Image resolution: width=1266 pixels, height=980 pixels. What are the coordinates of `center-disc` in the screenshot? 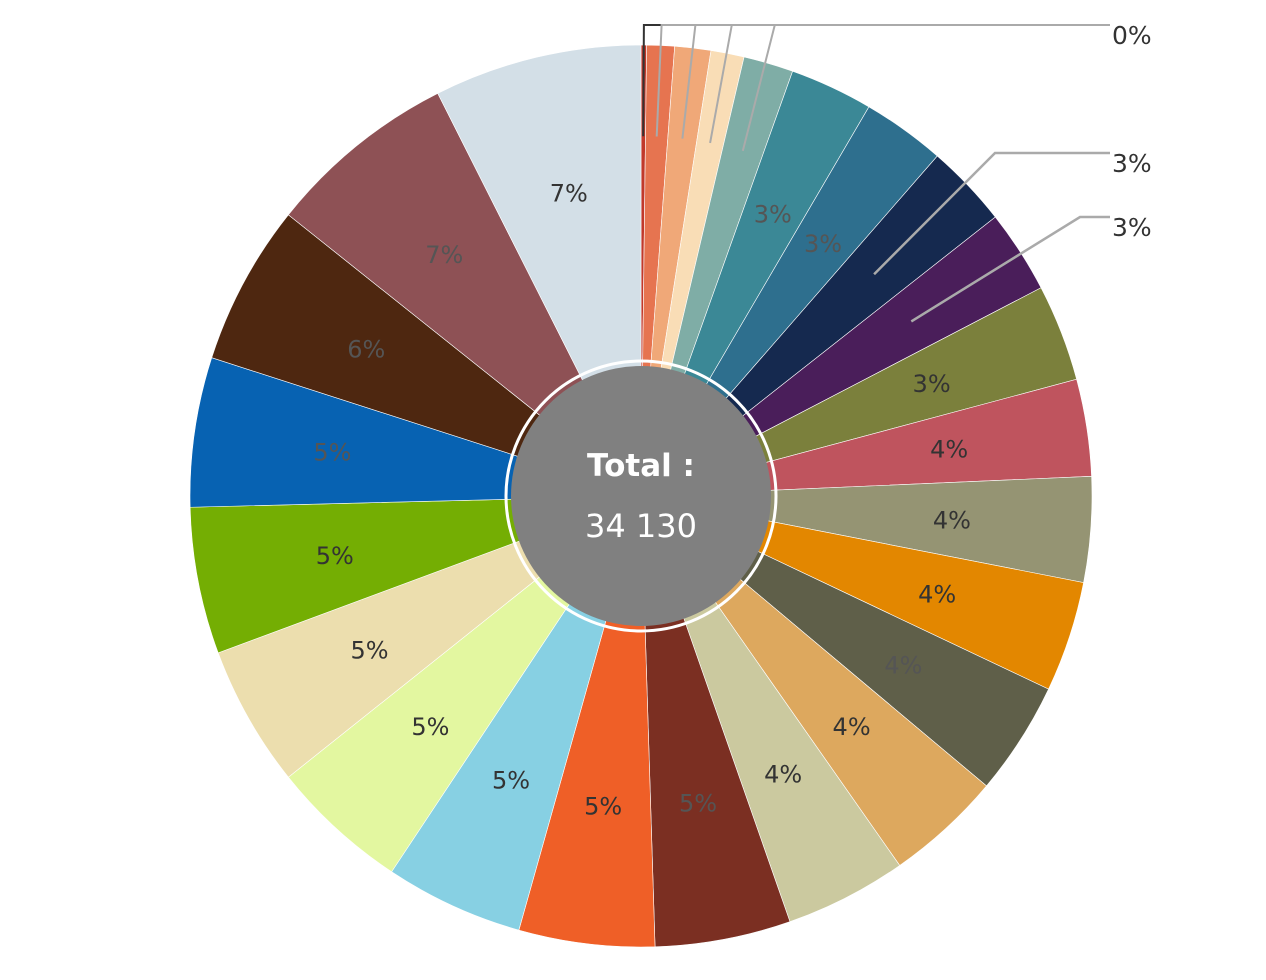 It's located at (641, 496).